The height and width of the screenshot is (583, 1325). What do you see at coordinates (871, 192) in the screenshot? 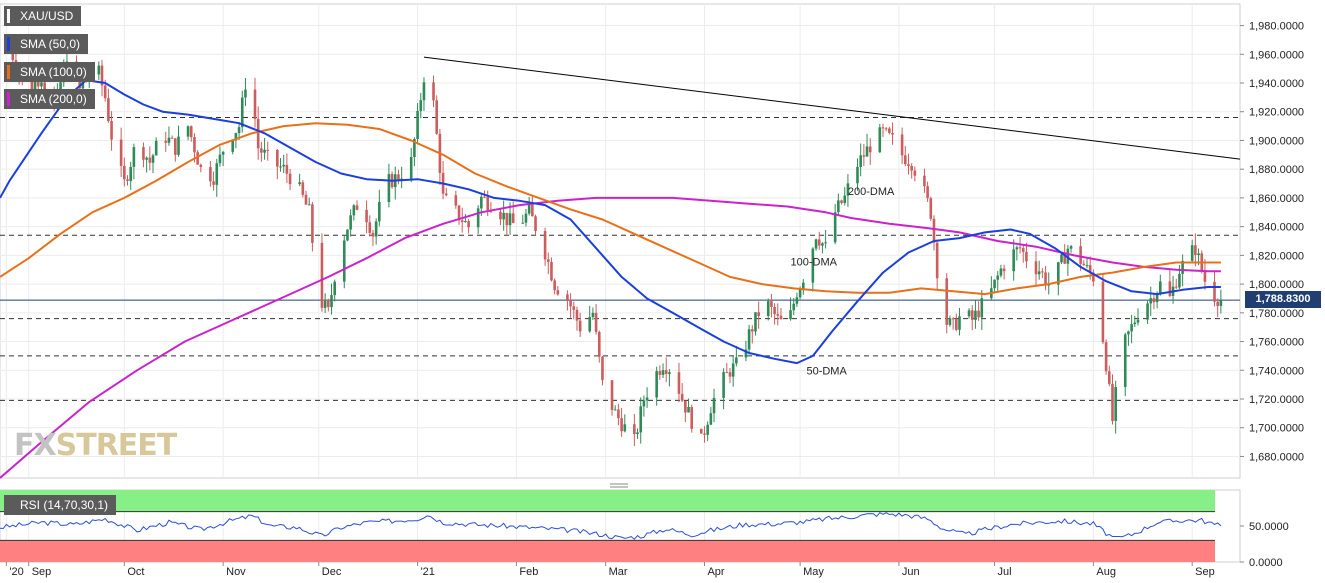
I see `ma-annotation-label: 200-DMA` at bounding box center [871, 192].